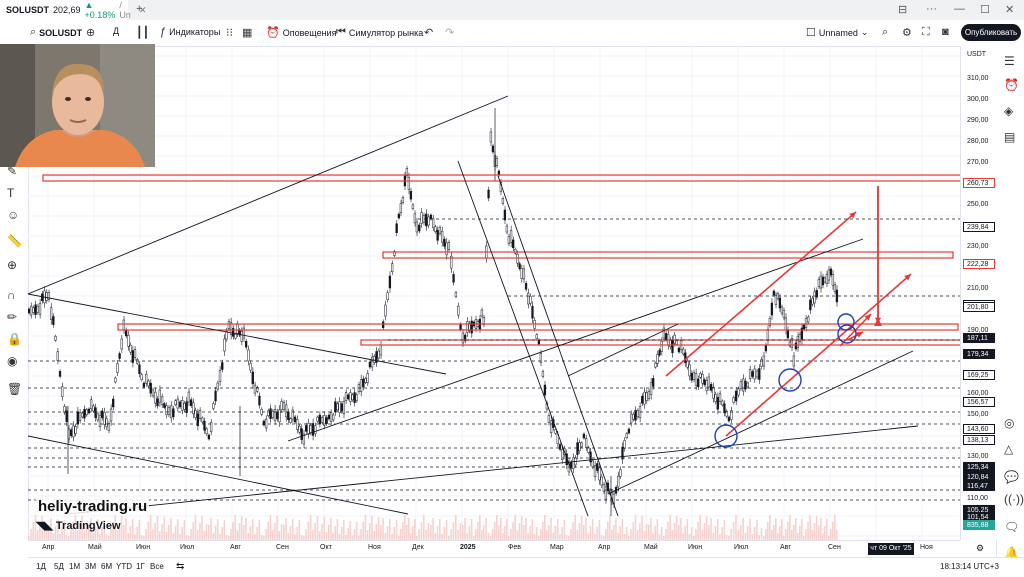 This screenshot has height=577, width=1024. Describe the element at coordinates (379, 32) in the screenshot. I see `replay-button: ⏮ Симулятор рынка` at that location.